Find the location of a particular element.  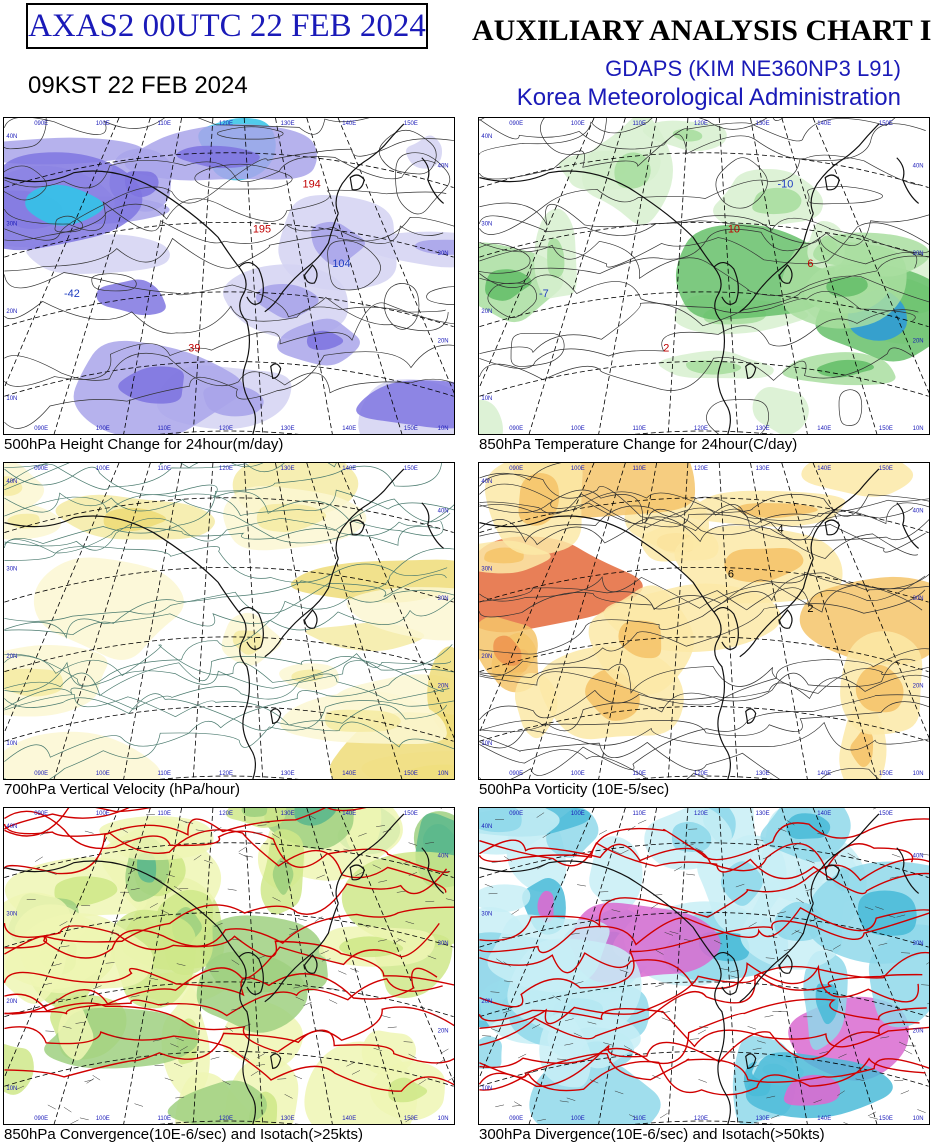

lat-label-right: 10N is located at coordinates (918, 429).